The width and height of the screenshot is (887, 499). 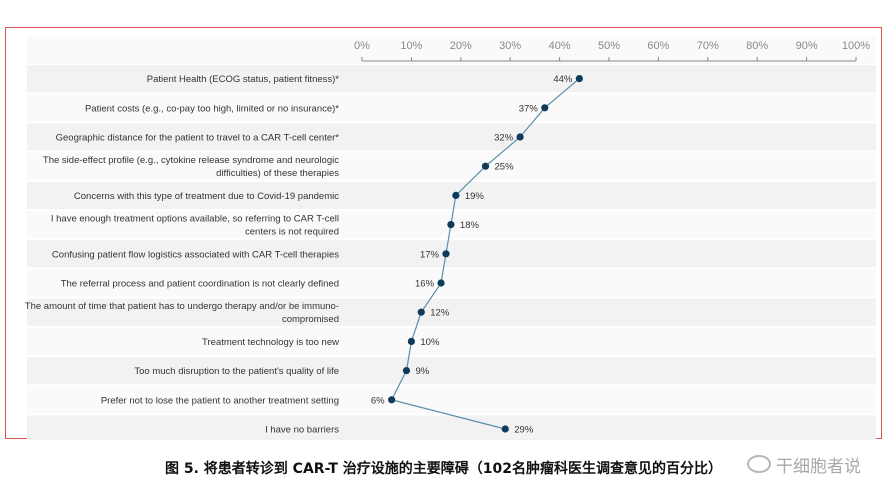 What do you see at coordinates (505, 167) in the screenshot?
I see `data-label: 25%` at bounding box center [505, 167].